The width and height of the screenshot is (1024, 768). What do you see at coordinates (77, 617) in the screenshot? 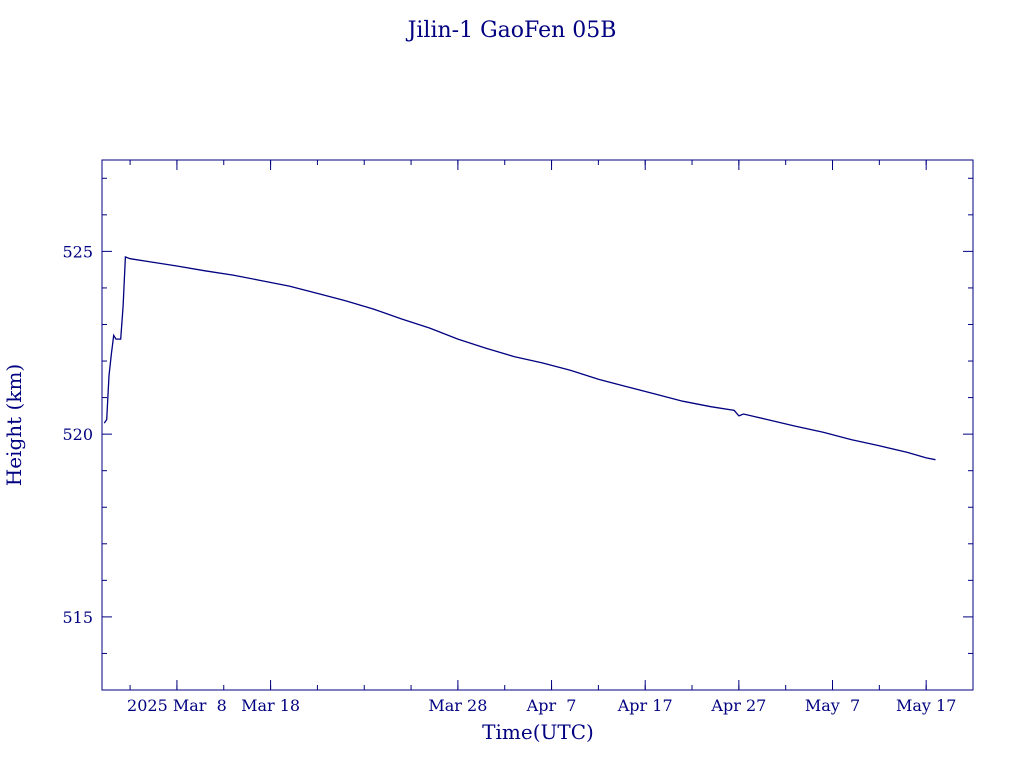
I see `y-tick-label: 515` at bounding box center [77, 617].